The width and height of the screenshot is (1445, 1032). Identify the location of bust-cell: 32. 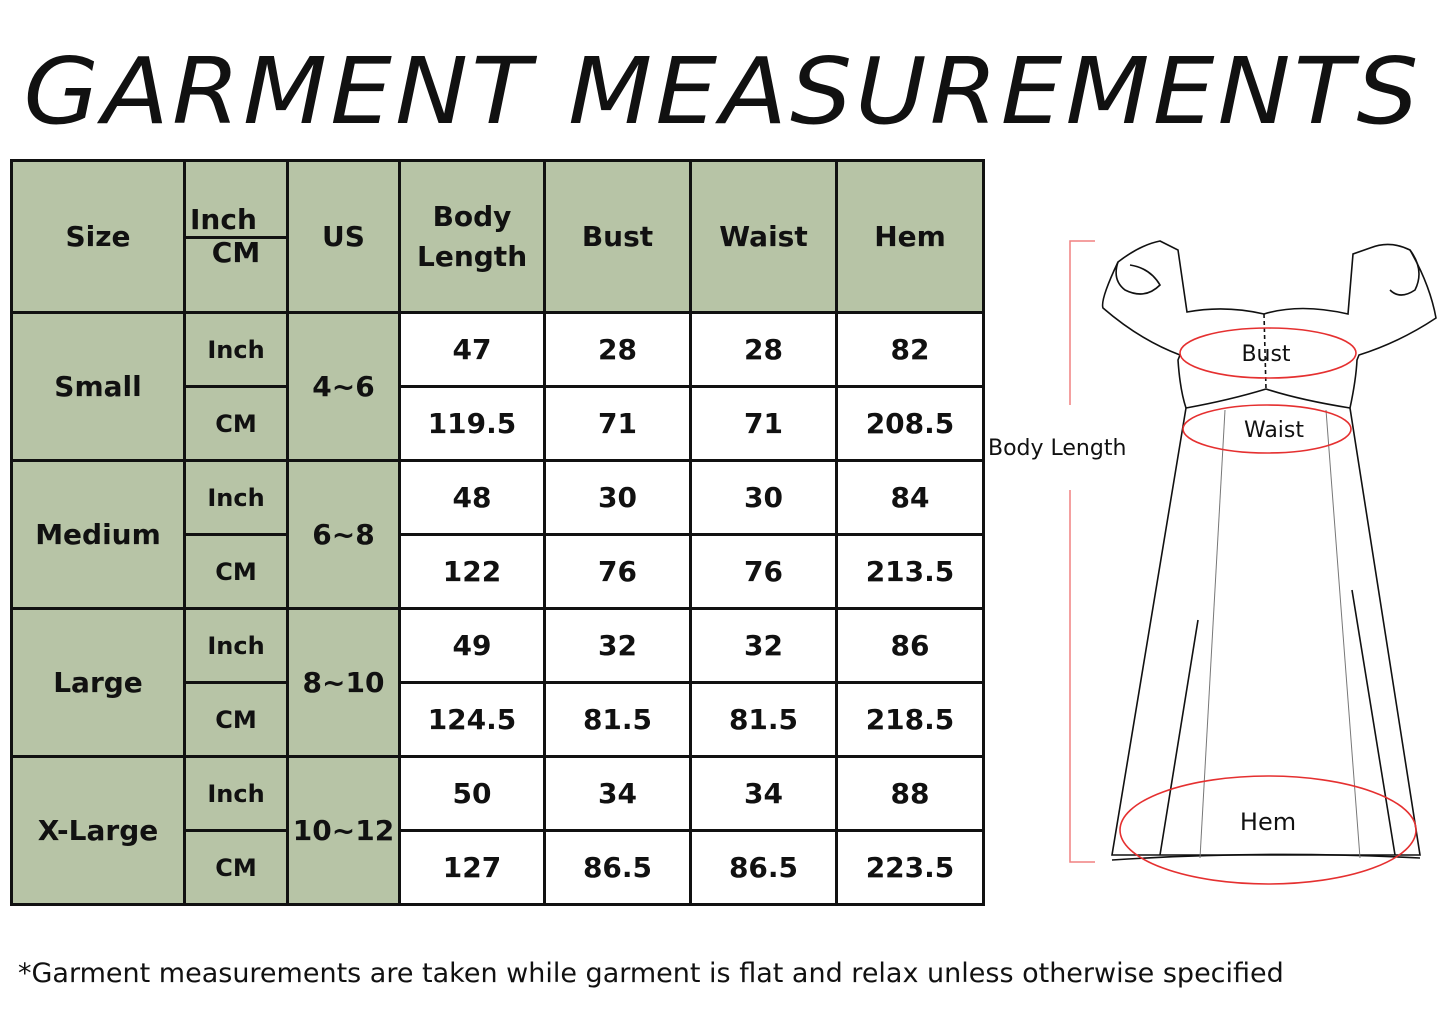
(617, 645).